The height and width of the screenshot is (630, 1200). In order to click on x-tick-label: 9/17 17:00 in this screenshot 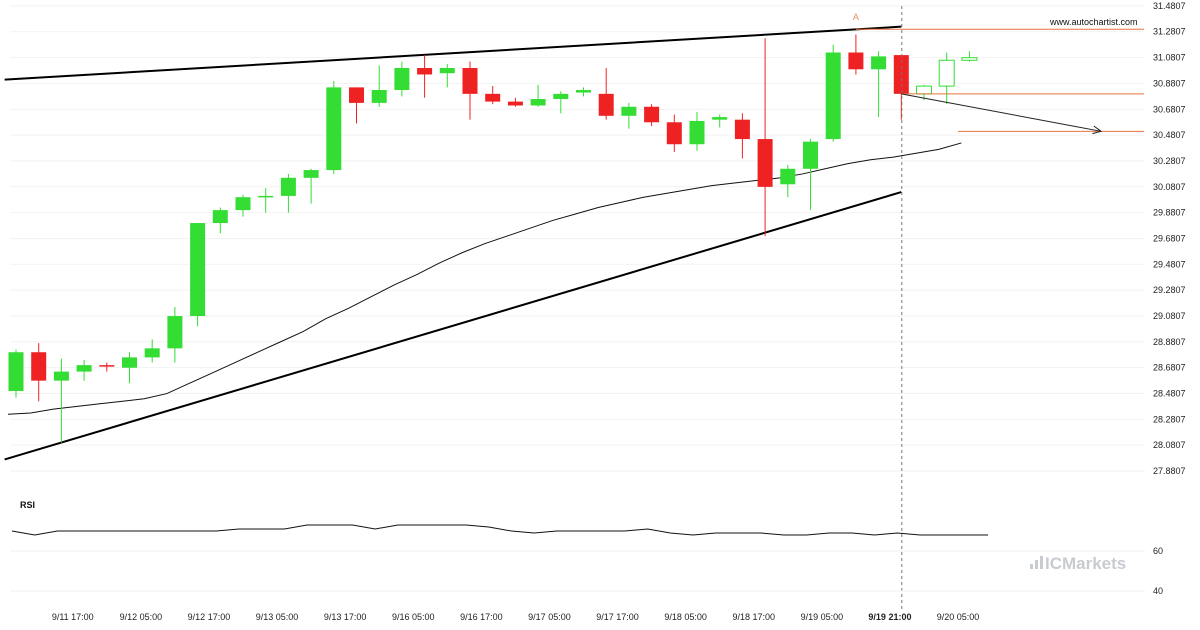, I will do `click(617, 617)`.